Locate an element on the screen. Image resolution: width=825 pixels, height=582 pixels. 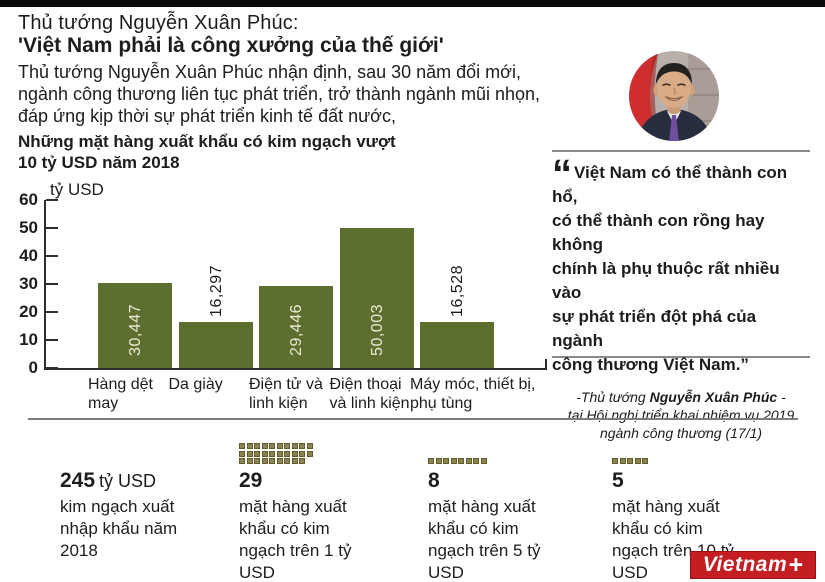
bar-value-label: 30,447 is located at coordinates (135, 330).